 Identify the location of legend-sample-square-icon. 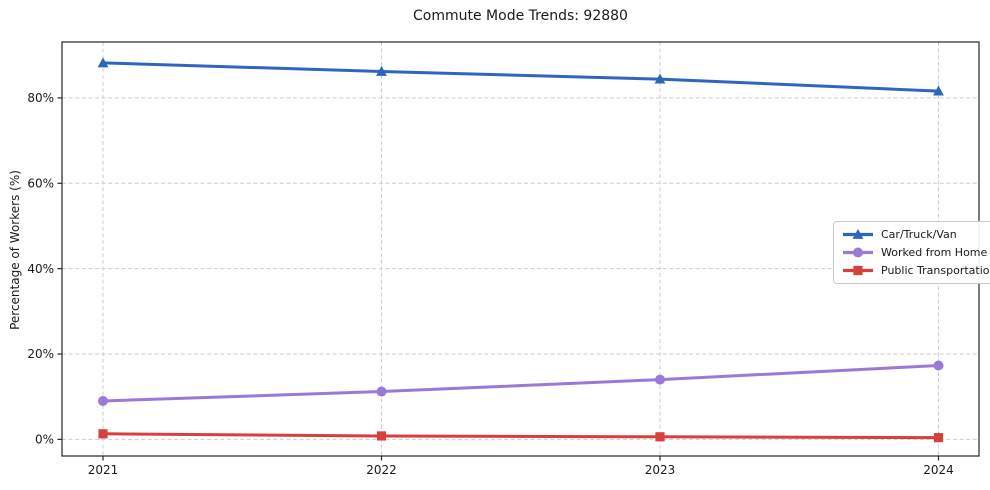
(858, 270).